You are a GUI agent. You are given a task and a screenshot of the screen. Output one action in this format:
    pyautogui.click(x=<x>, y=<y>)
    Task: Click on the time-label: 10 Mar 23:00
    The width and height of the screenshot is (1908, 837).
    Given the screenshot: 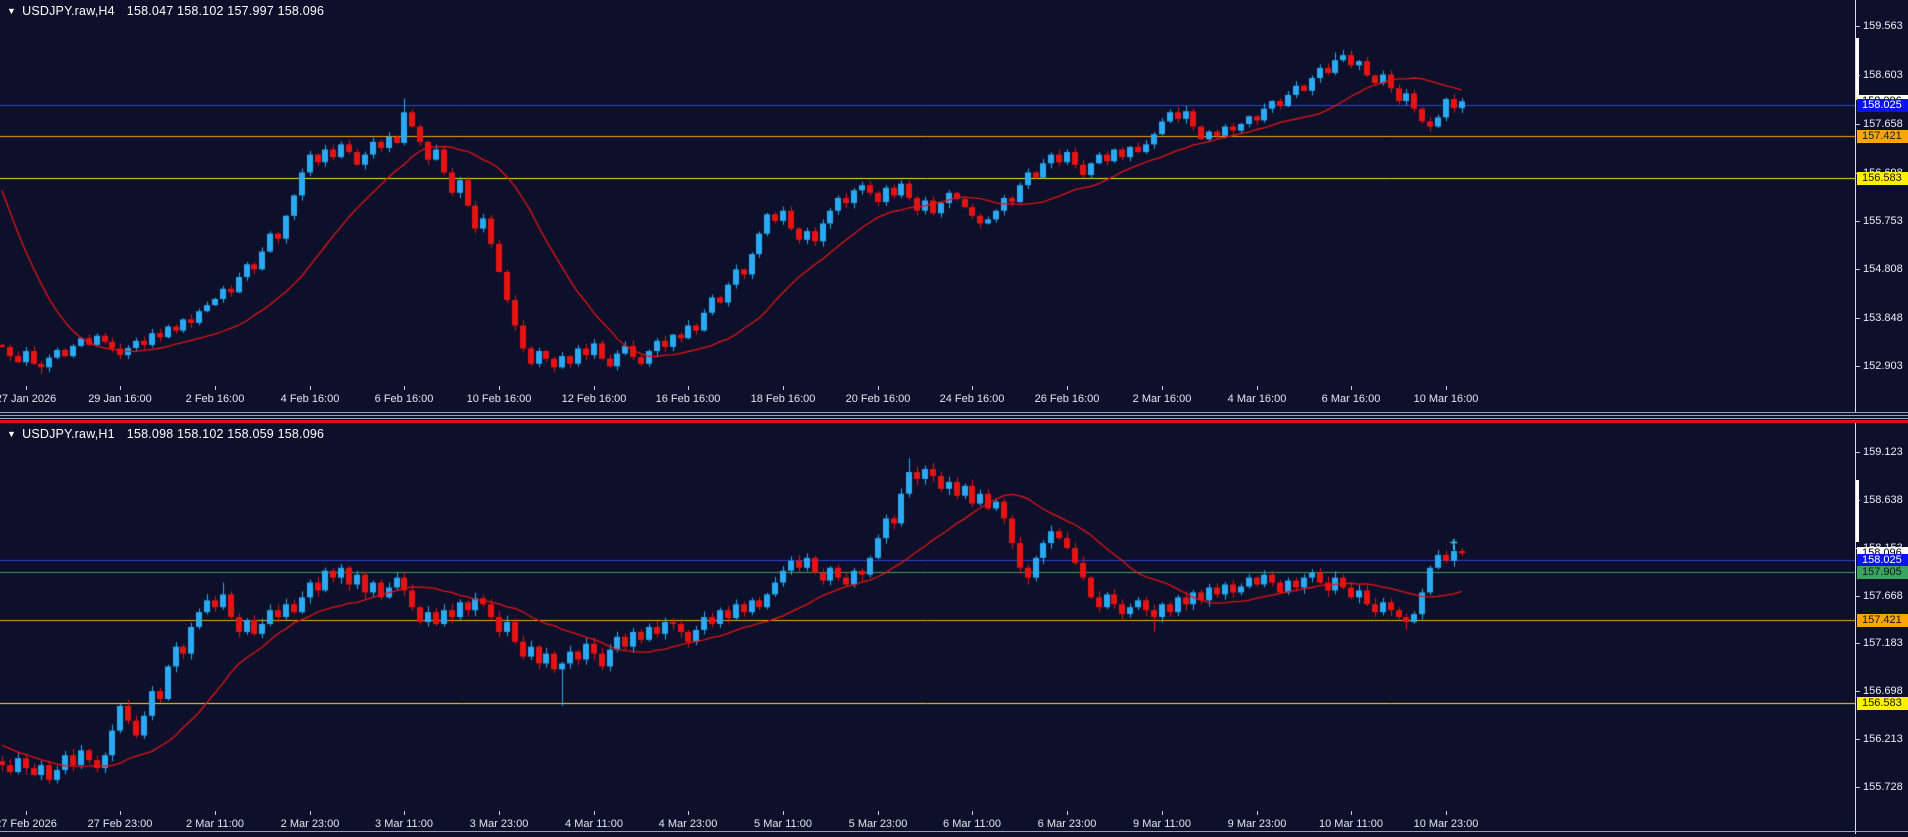 What is the action you would take?
    pyautogui.click(x=1446, y=824)
    